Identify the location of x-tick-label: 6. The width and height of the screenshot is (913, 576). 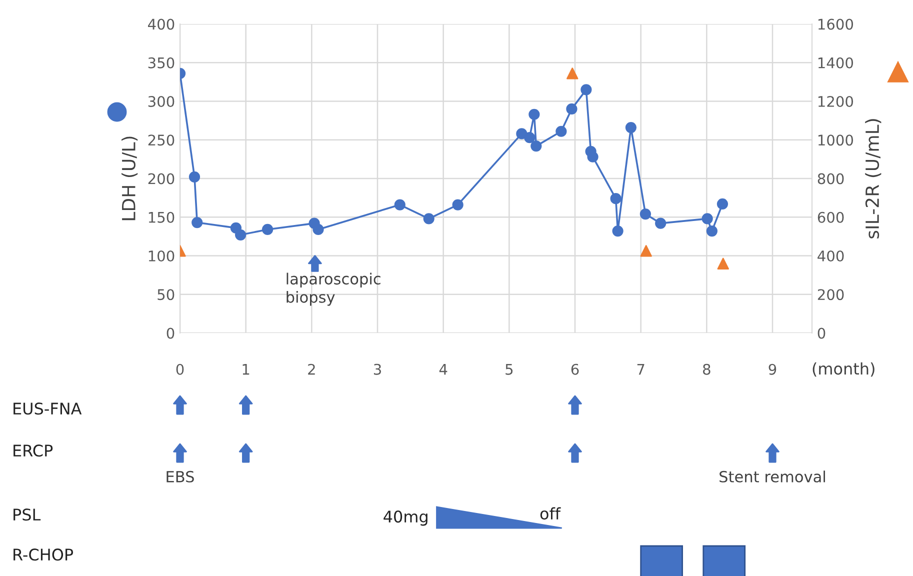
(575, 369).